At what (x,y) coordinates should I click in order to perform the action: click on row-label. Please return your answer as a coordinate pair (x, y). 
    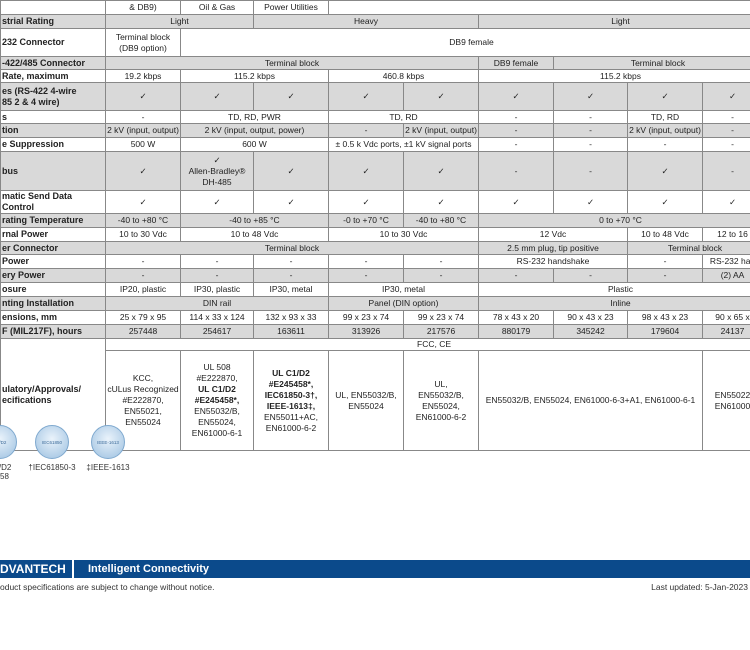
    Looking at the image, I should click on (53, 7).